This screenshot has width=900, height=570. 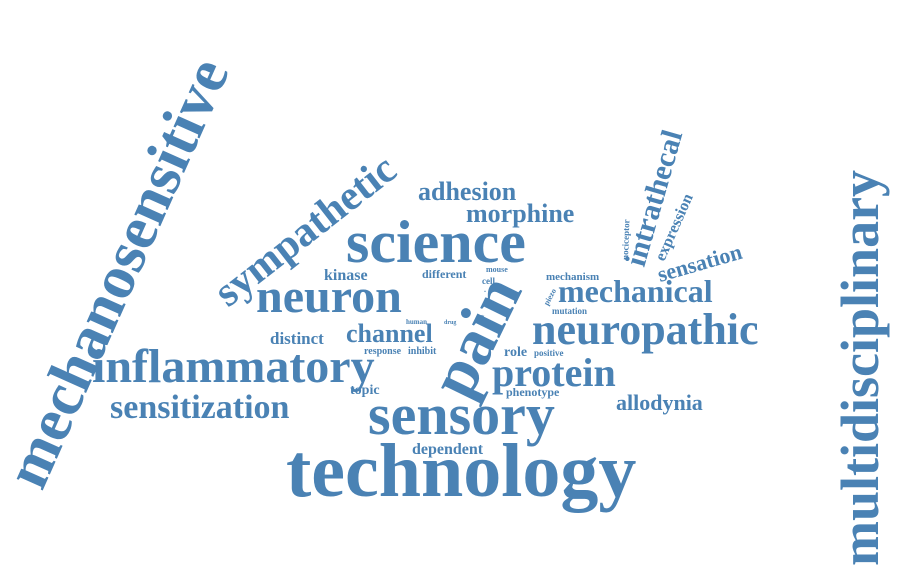 What do you see at coordinates (461, 414) in the screenshot?
I see `word-sensory: sensory` at bounding box center [461, 414].